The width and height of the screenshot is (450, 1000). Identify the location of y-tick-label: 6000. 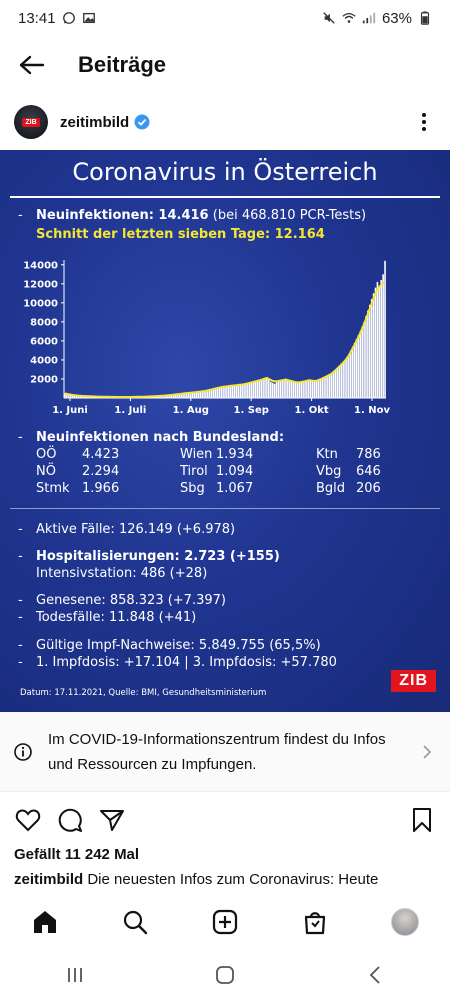
(44, 341).